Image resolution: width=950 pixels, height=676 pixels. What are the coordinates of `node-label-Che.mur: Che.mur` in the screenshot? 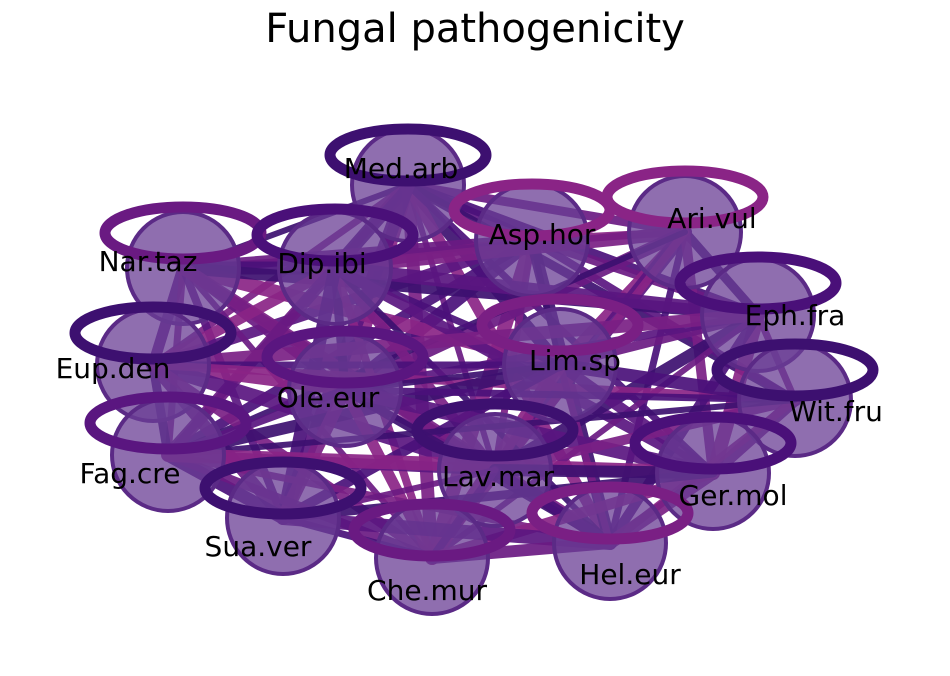 It's located at (427, 590).